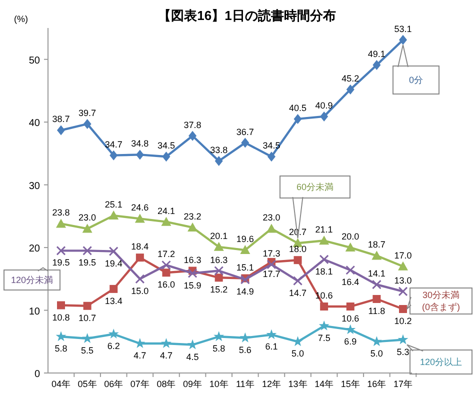 Image resolution: width=474 pixels, height=395 pixels. I want to click on data-label: 11.8, so click(377, 311).